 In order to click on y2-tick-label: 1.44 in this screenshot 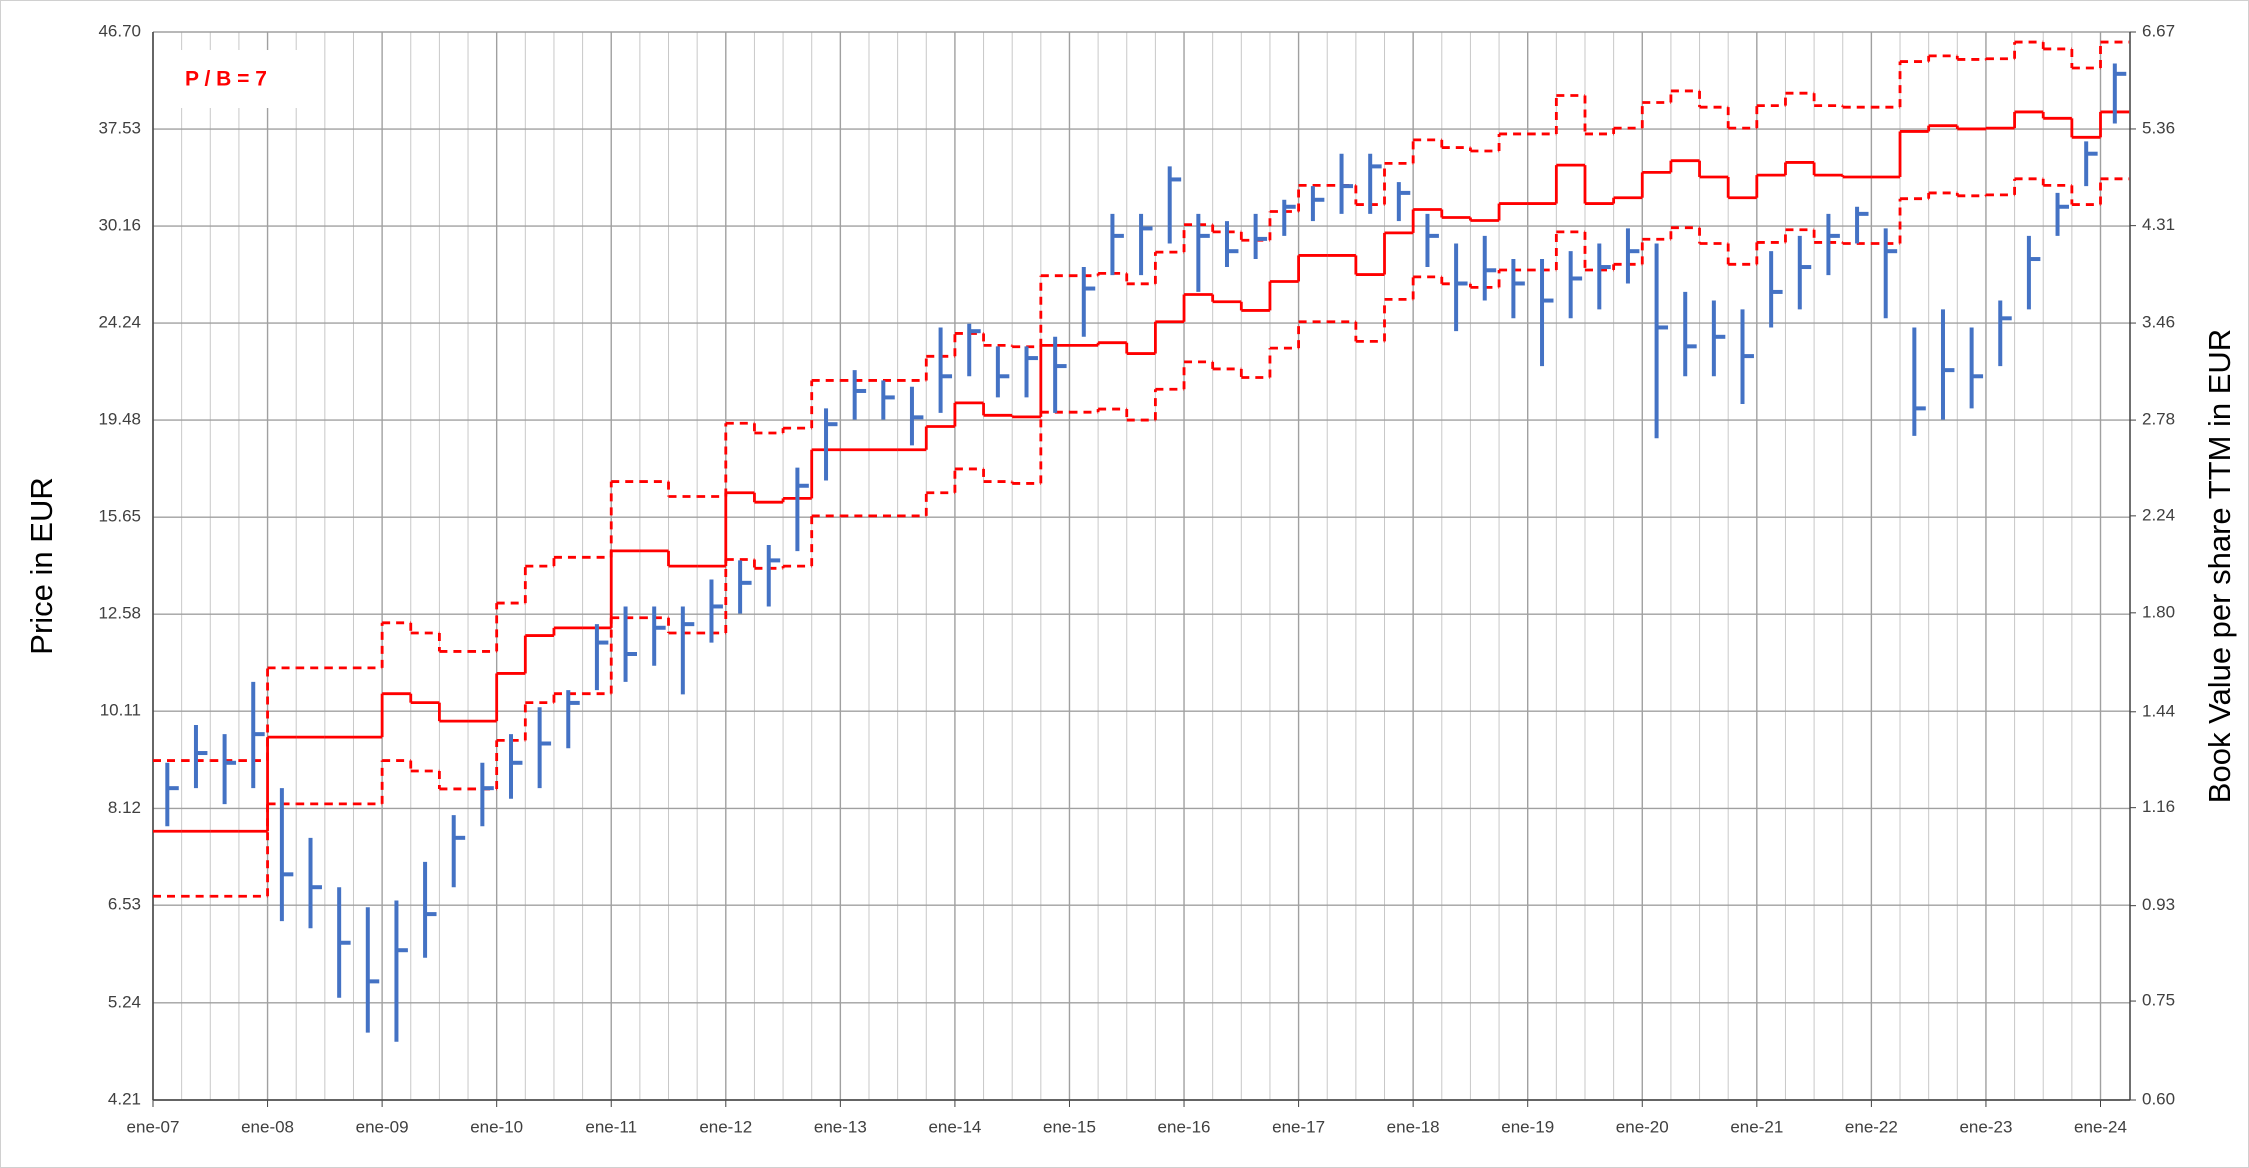, I will do `click(2158, 710)`.